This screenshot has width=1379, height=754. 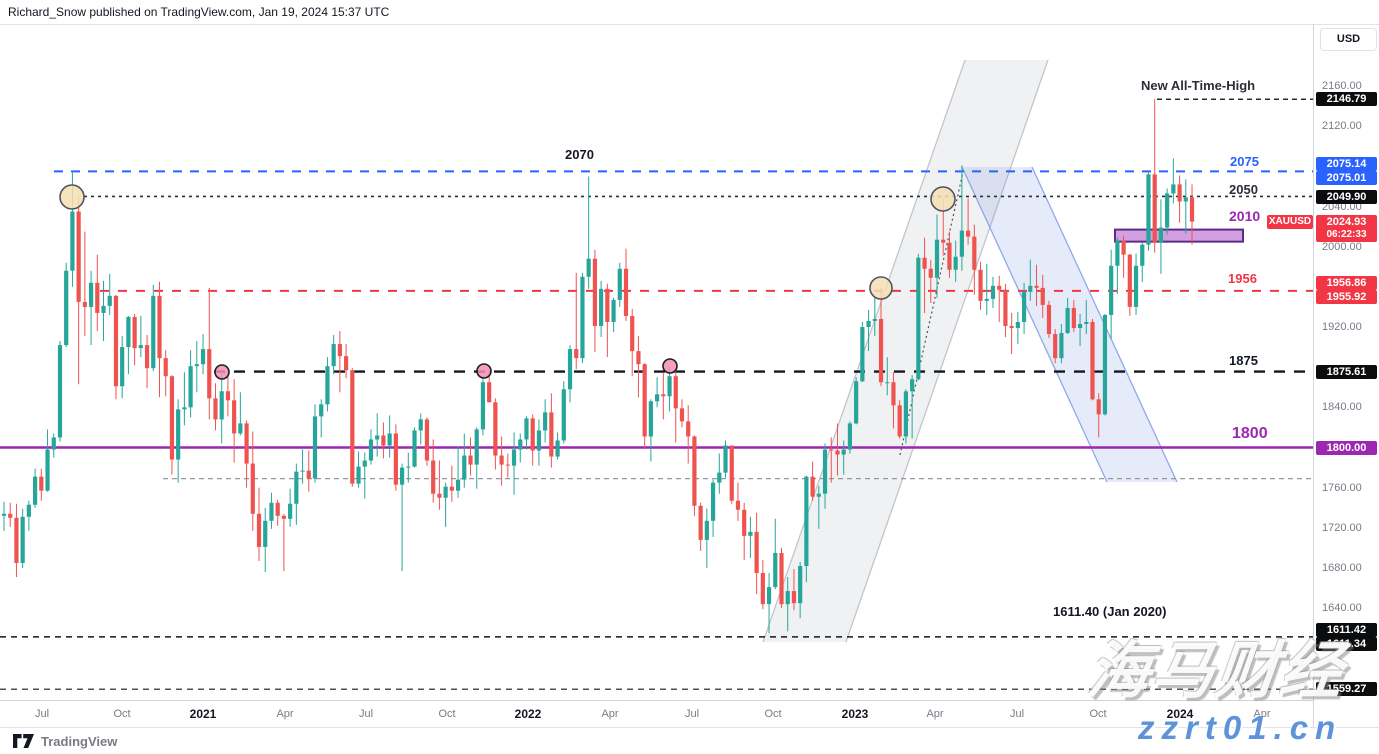 I want to click on footer-divider, so click(x=689, y=727).